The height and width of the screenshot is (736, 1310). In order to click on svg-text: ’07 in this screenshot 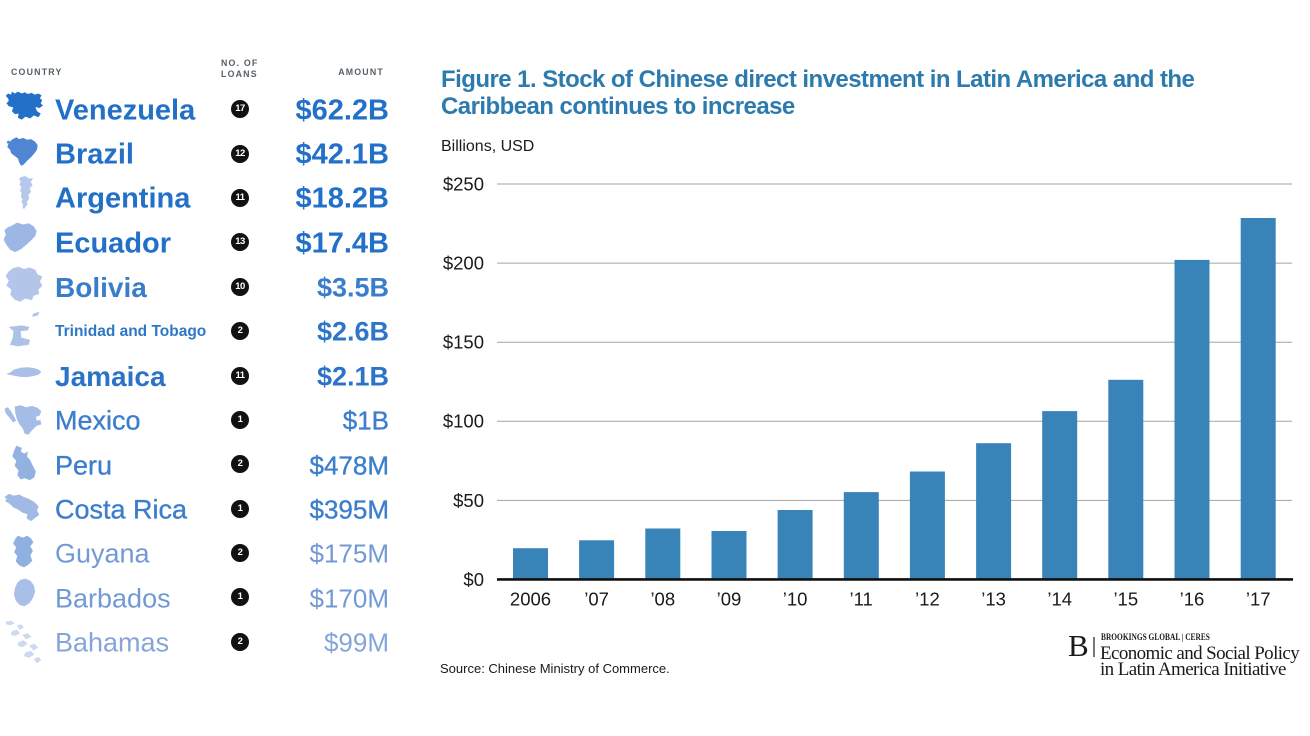, I will do `click(596, 598)`.